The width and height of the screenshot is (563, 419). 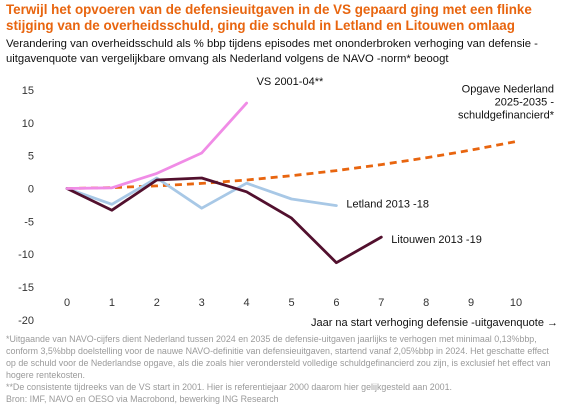 I want to click on y-tick-label: 15, so click(x=28, y=91).